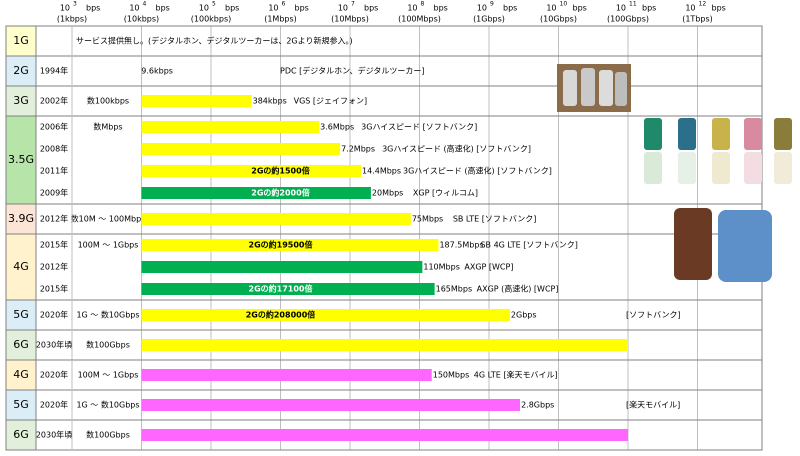  I want to click on tick-exponent: 12, so click(703, 4).